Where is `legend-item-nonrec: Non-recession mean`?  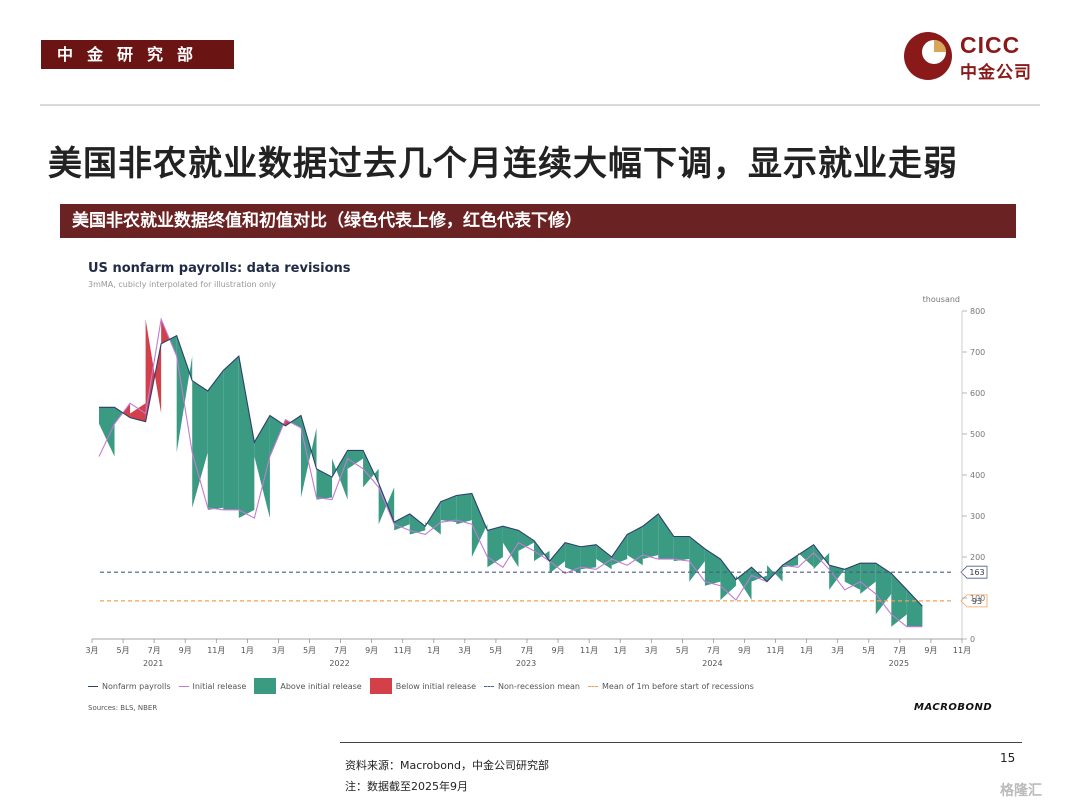
legend-item-nonrec: Non-recession mean is located at coordinates (532, 686).